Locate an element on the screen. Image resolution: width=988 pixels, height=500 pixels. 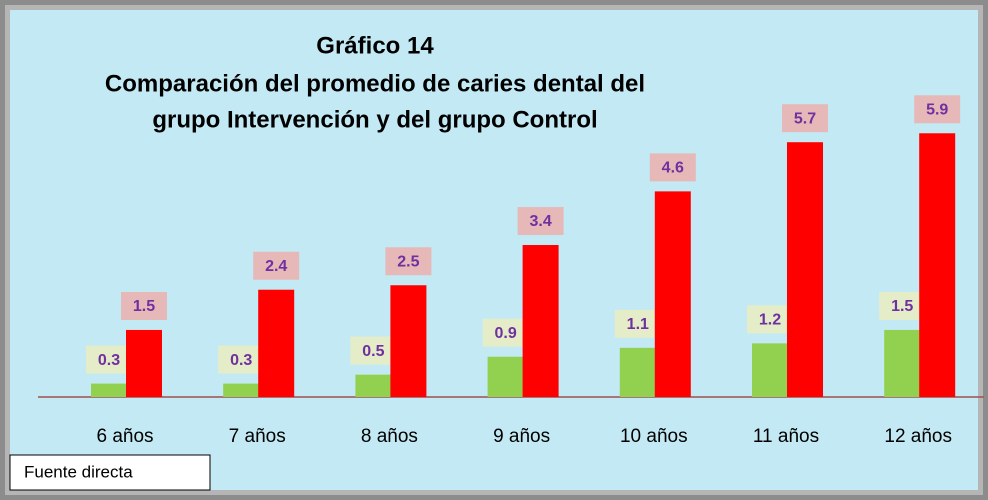
data-label: 4.6 is located at coordinates (673, 168).